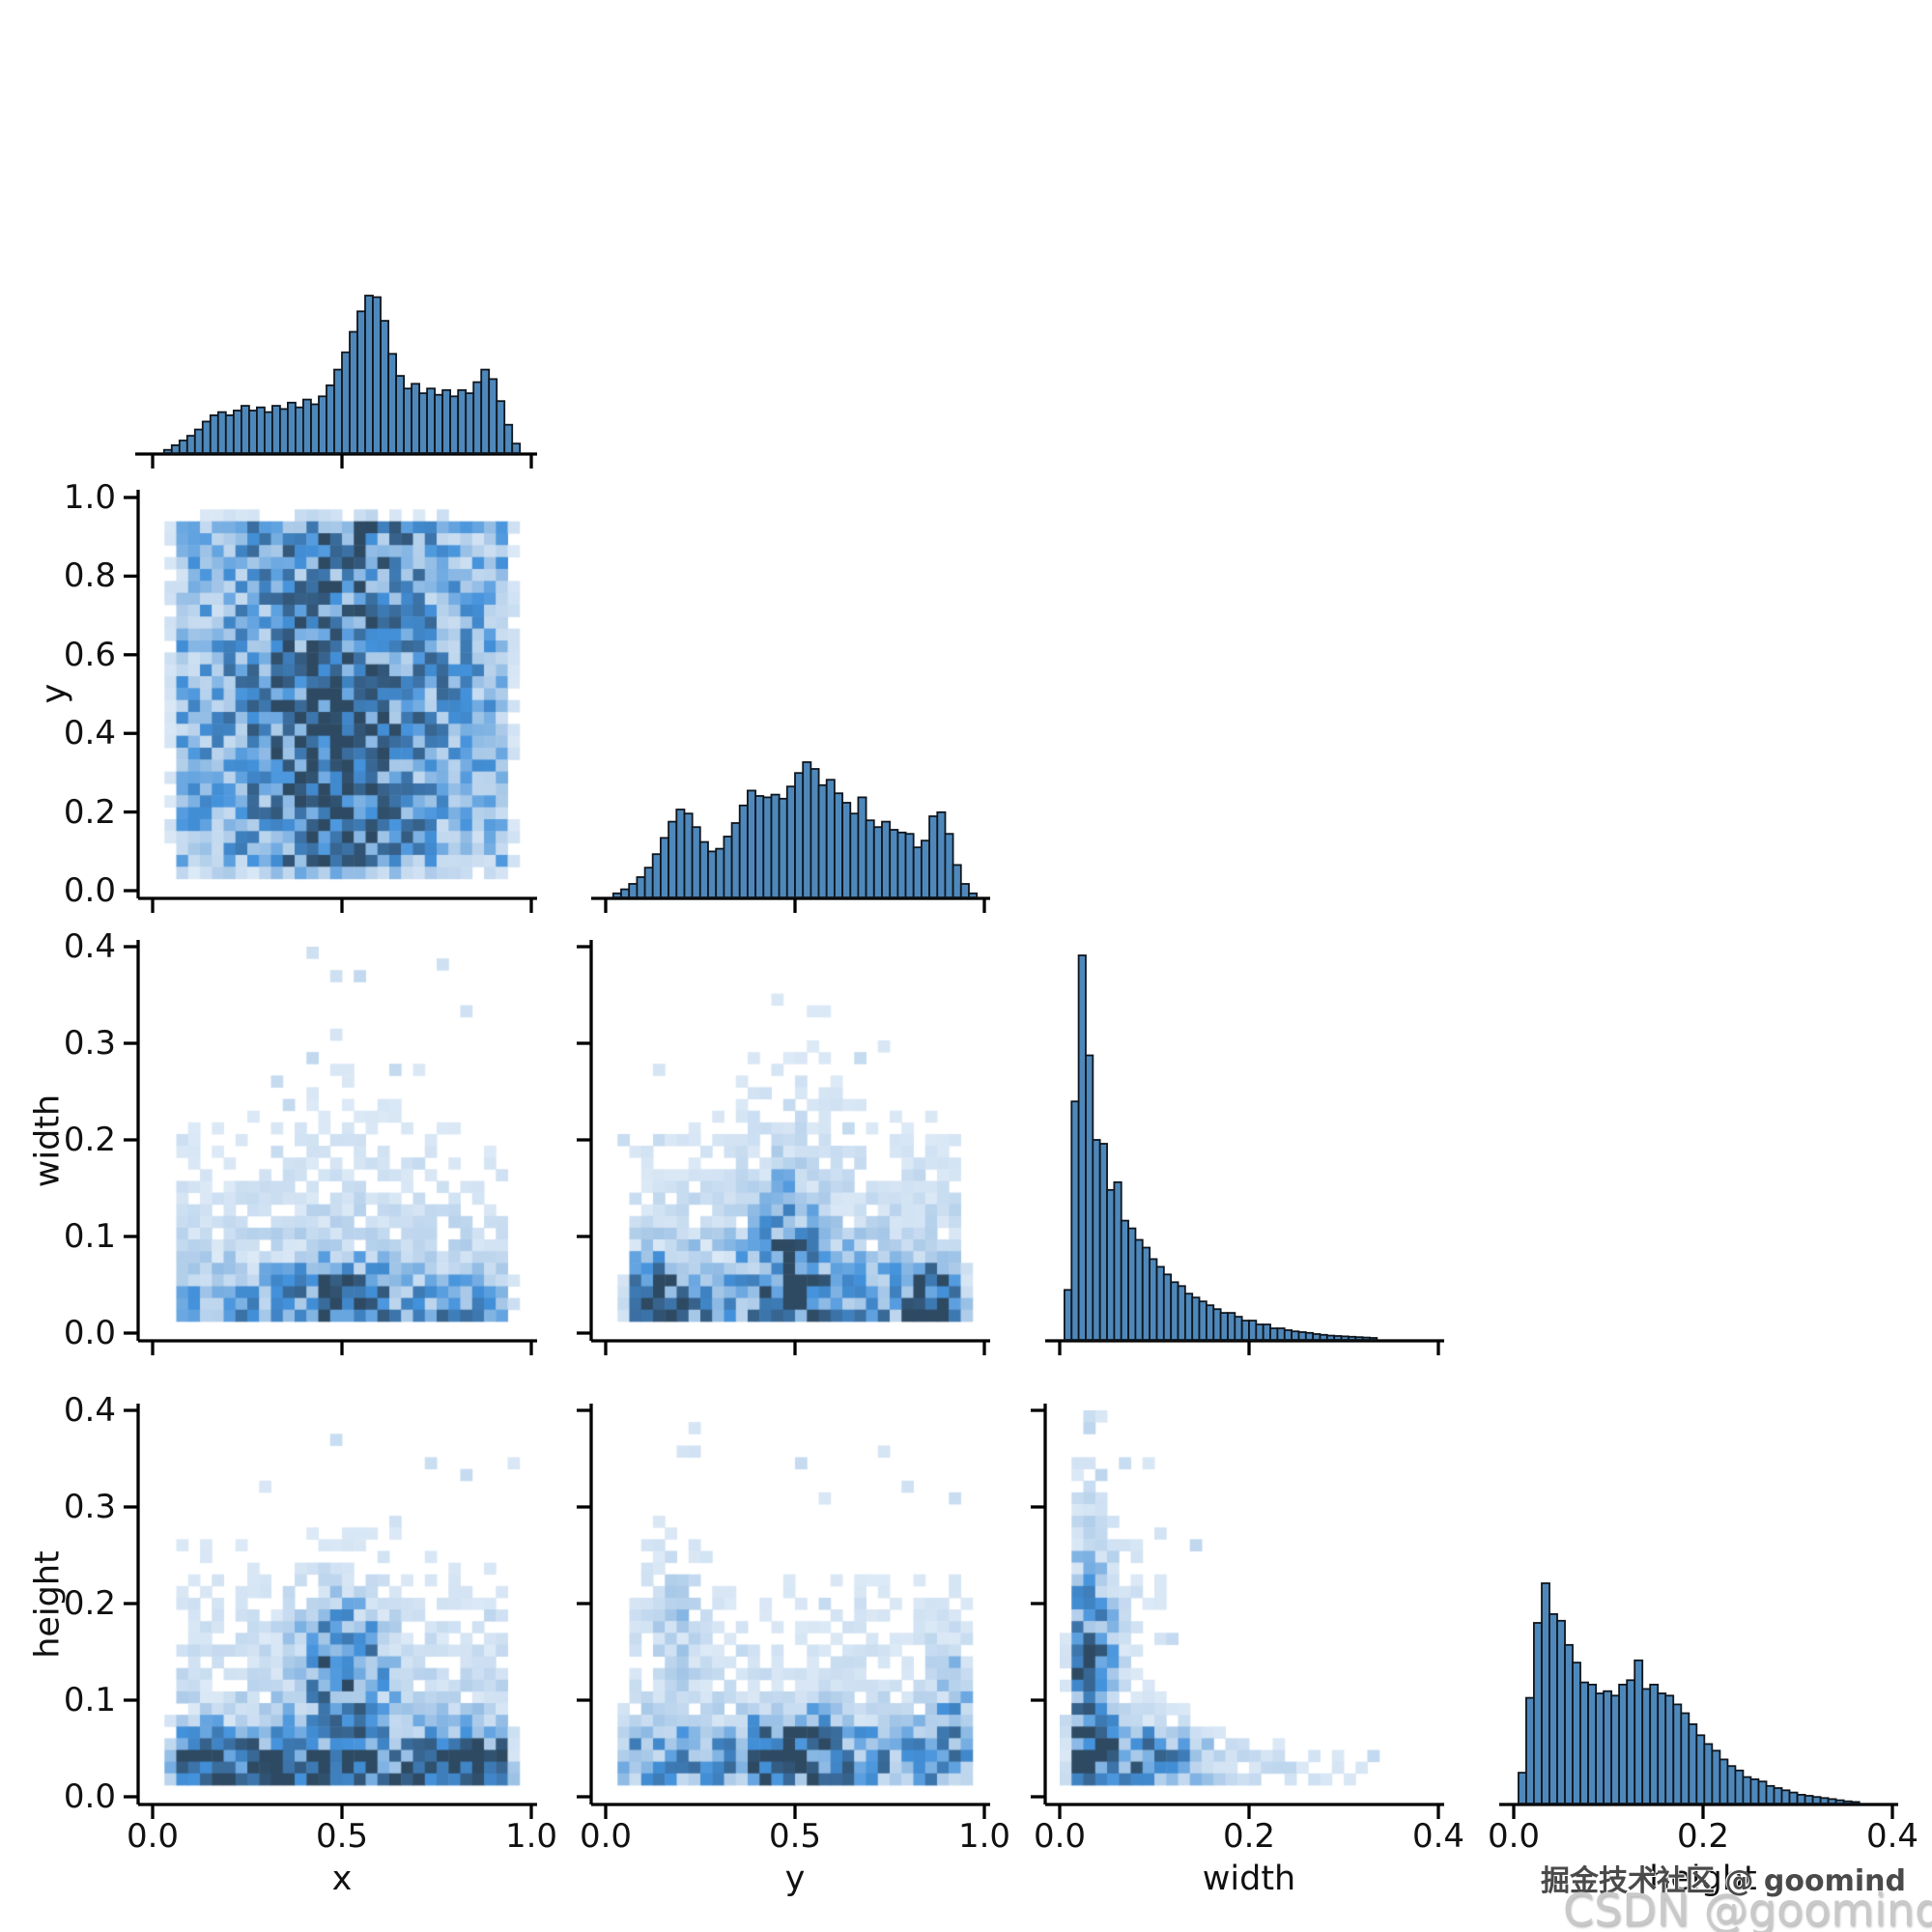  Describe the element at coordinates (795, 1836) in the screenshot. I see `tick-label: 0.5` at that location.